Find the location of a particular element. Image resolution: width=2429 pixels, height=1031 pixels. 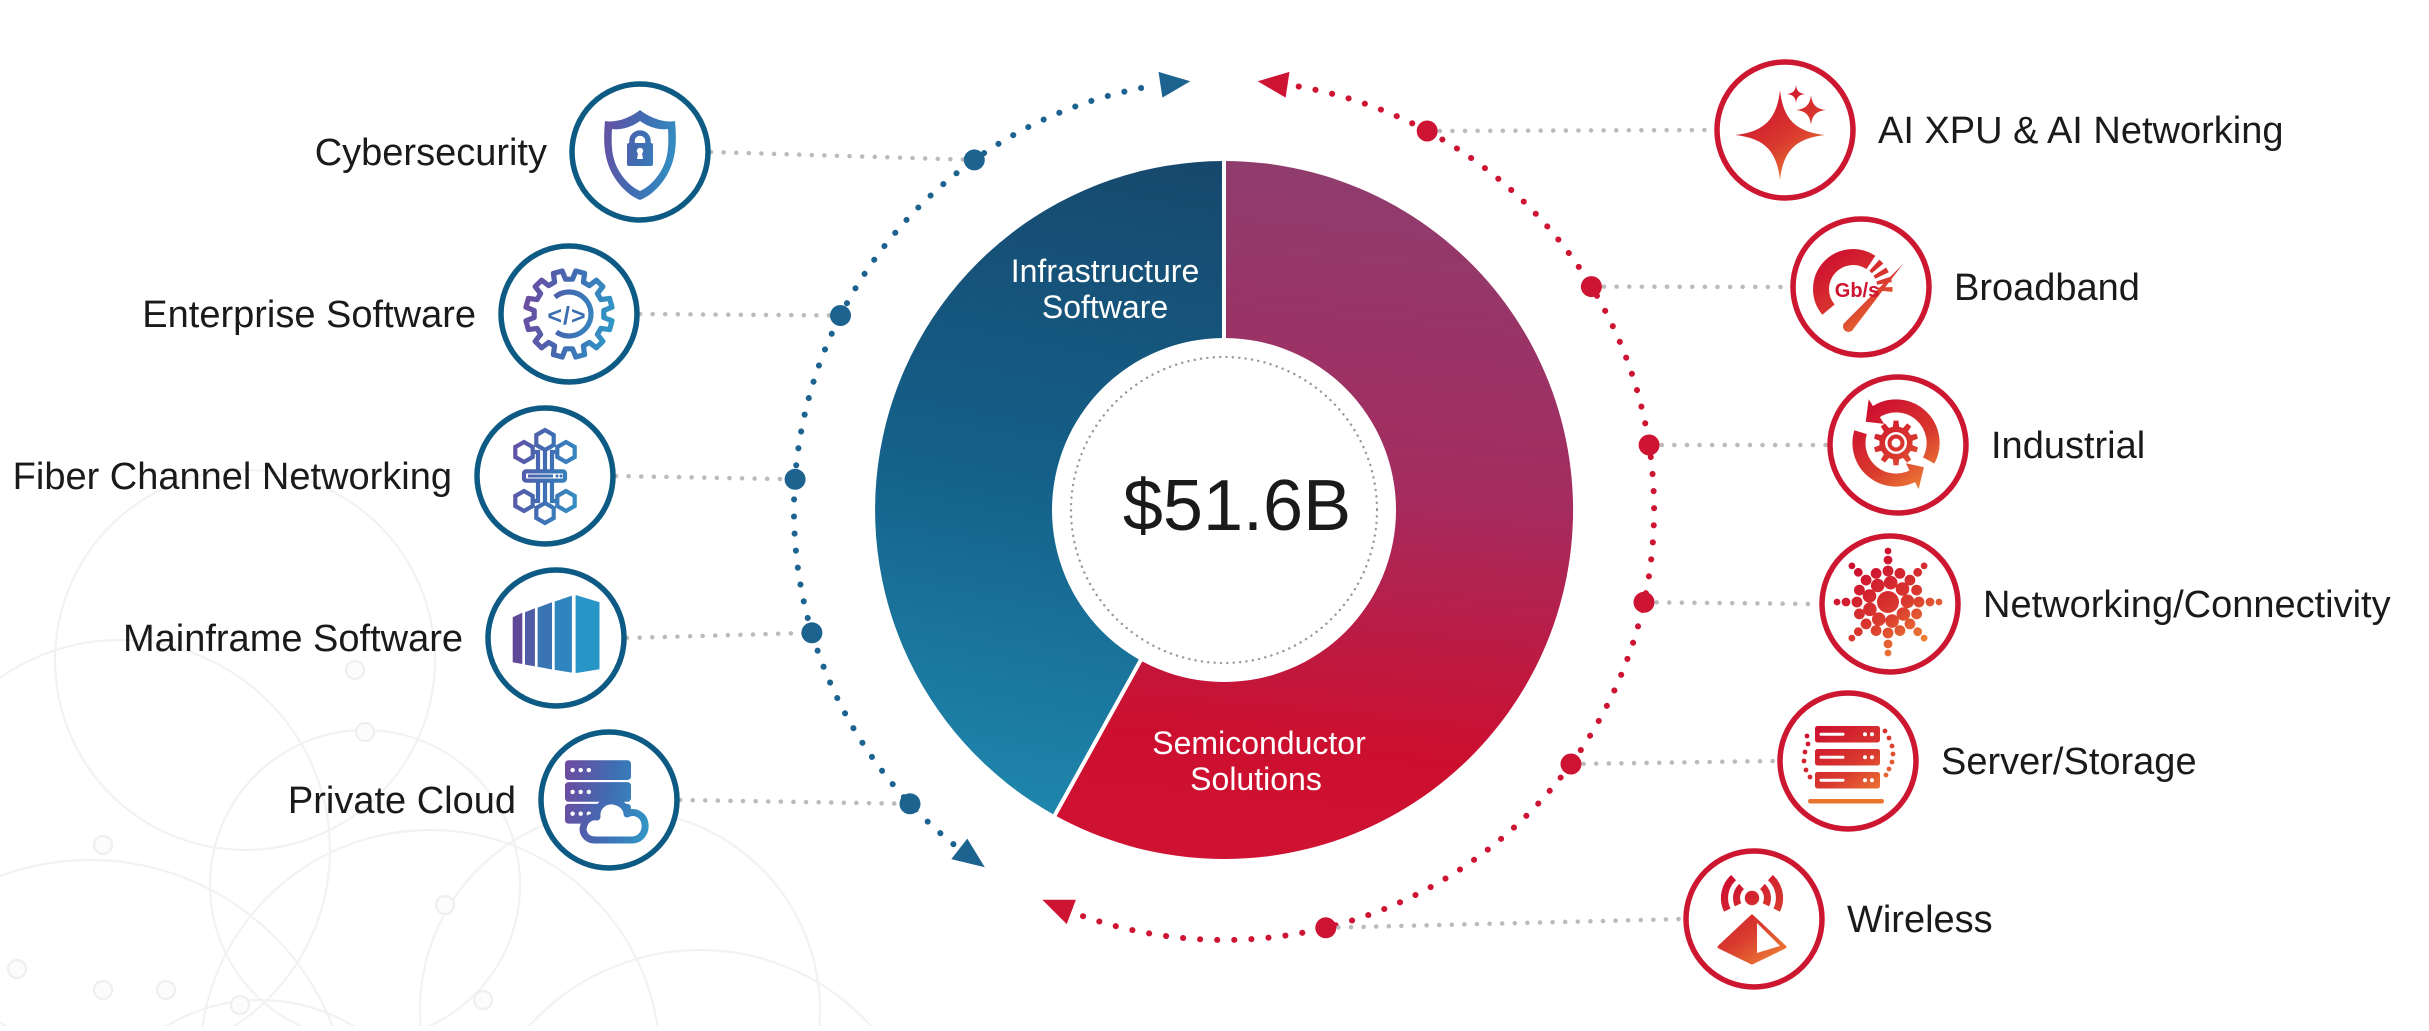

svg-text: Infrastructure is located at coordinates (1105, 271).